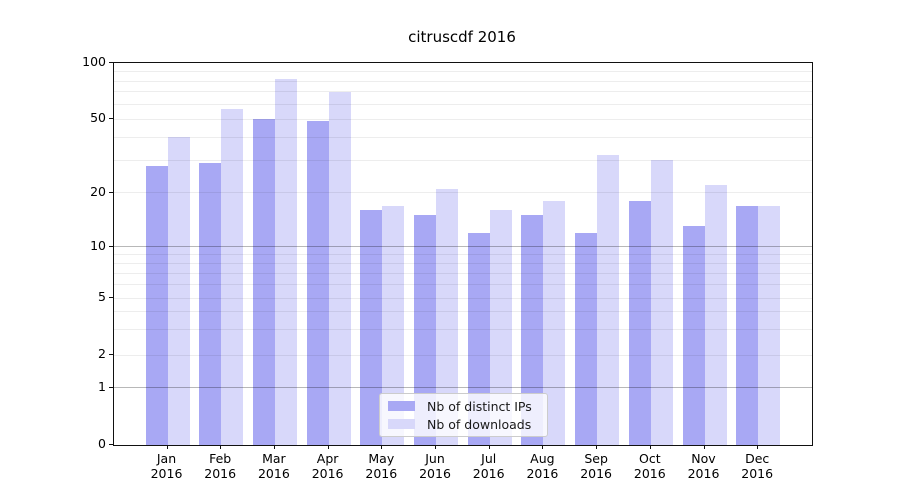 The width and height of the screenshot is (900, 500). What do you see at coordinates (401, 424) in the screenshot?
I see `legend-swatch-downloads` at bounding box center [401, 424].